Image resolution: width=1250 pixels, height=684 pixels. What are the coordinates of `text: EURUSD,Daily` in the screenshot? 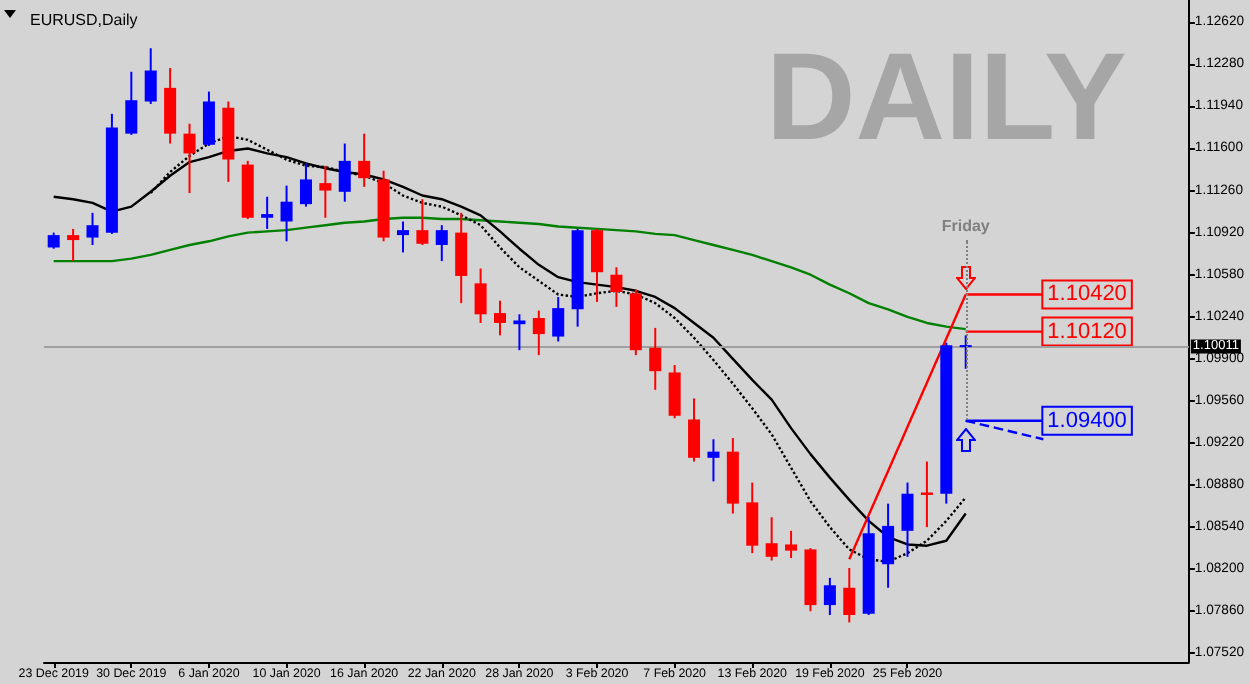 It's located at (84, 20).